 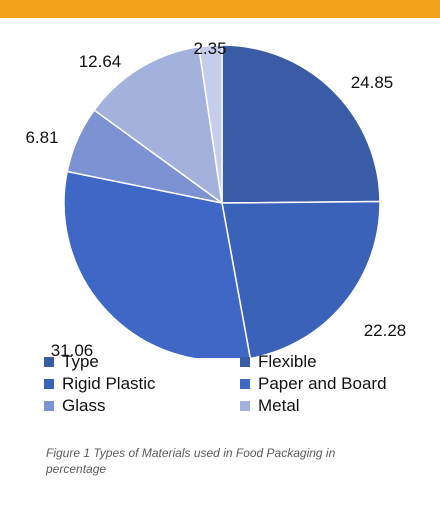 I want to click on legend-label: Type, so click(x=80, y=361).